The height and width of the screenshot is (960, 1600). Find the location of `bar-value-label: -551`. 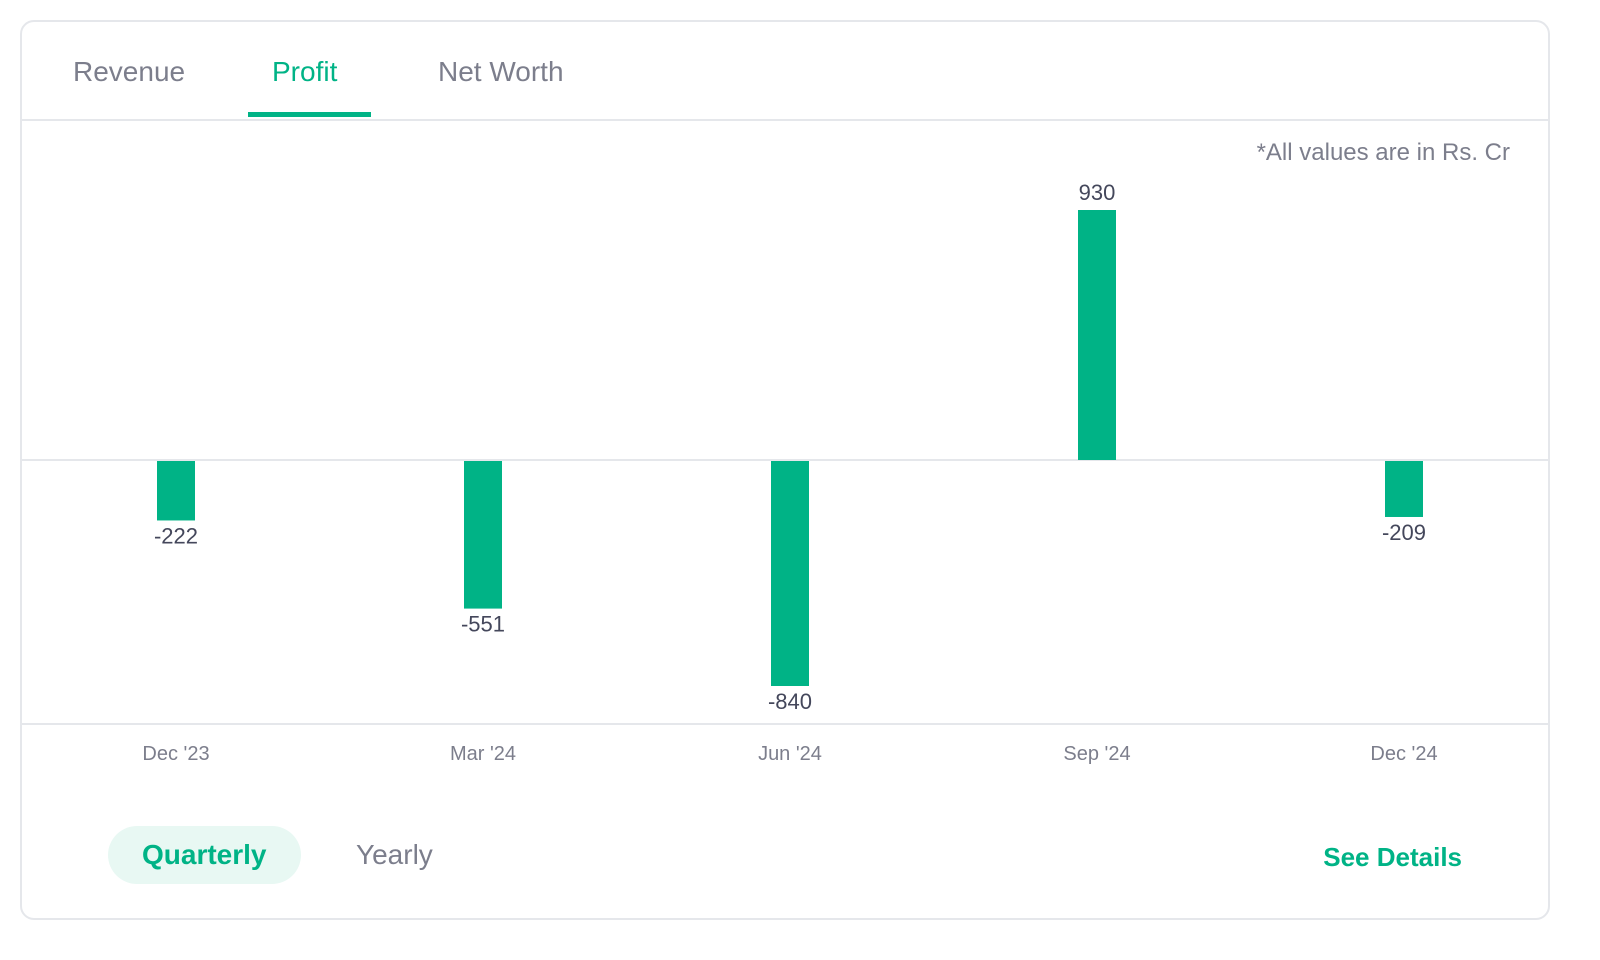

bar-value-label: -551 is located at coordinates (483, 624).